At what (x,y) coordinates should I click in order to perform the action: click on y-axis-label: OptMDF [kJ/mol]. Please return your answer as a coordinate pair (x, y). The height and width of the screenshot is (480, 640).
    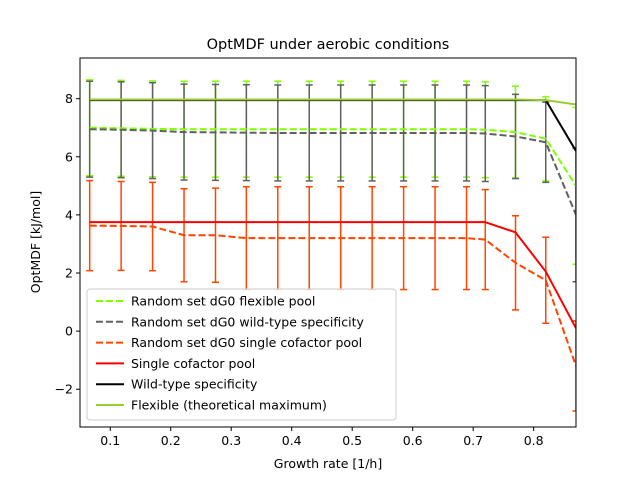
    Looking at the image, I should click on (35, 242).